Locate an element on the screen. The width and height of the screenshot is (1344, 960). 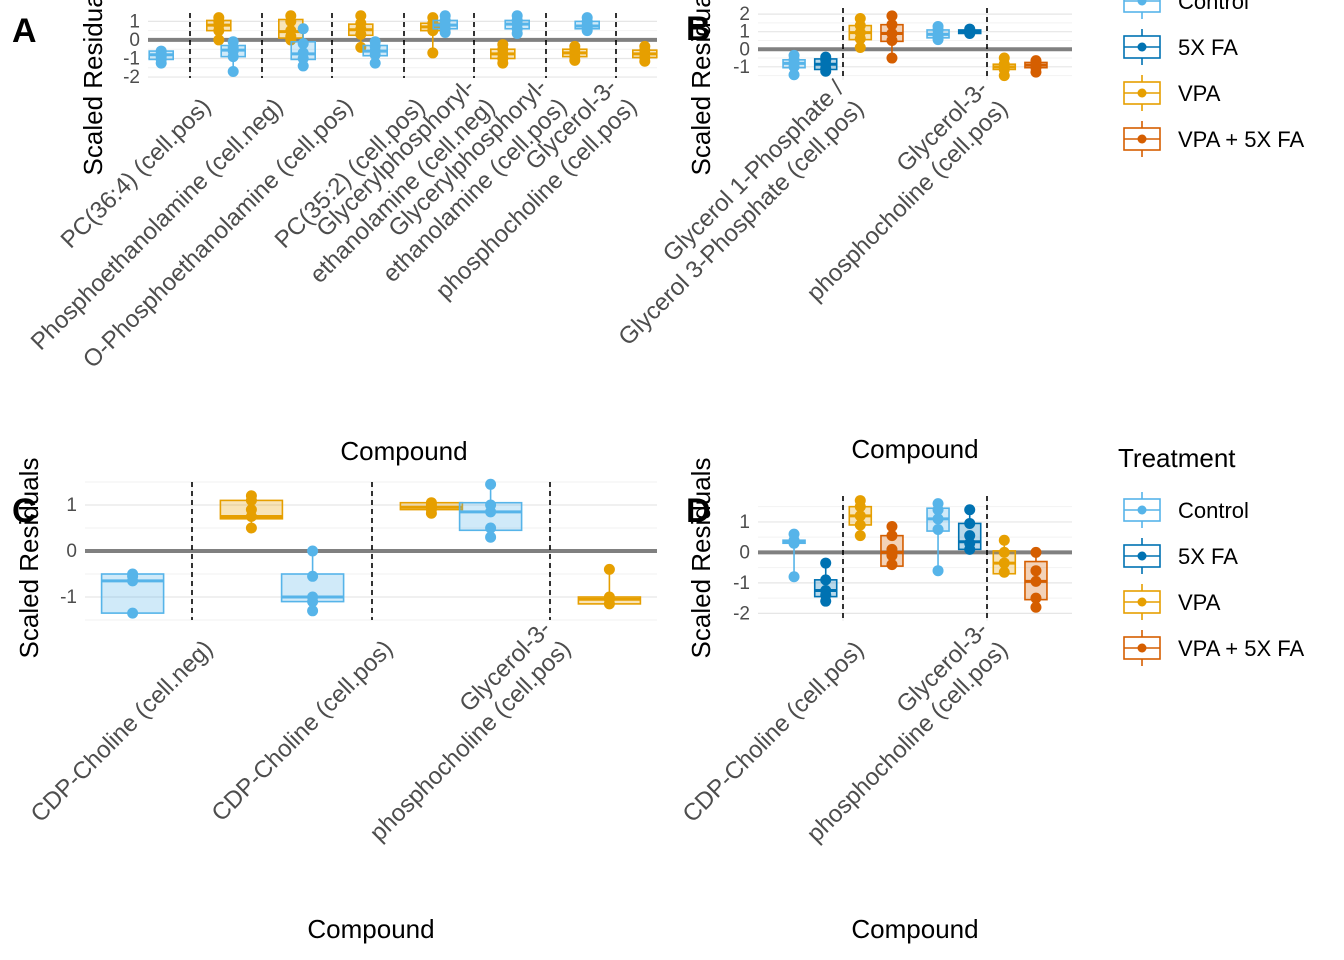
x-tick-label: CDP-Choline (cell.neg) is located at coordinates (122, 731).